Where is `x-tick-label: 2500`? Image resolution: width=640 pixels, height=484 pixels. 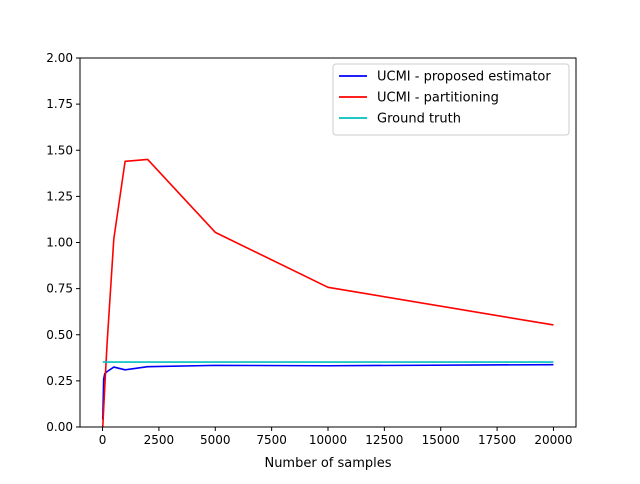 x-tick-label: 2500 is located at coordinates (159, 440).